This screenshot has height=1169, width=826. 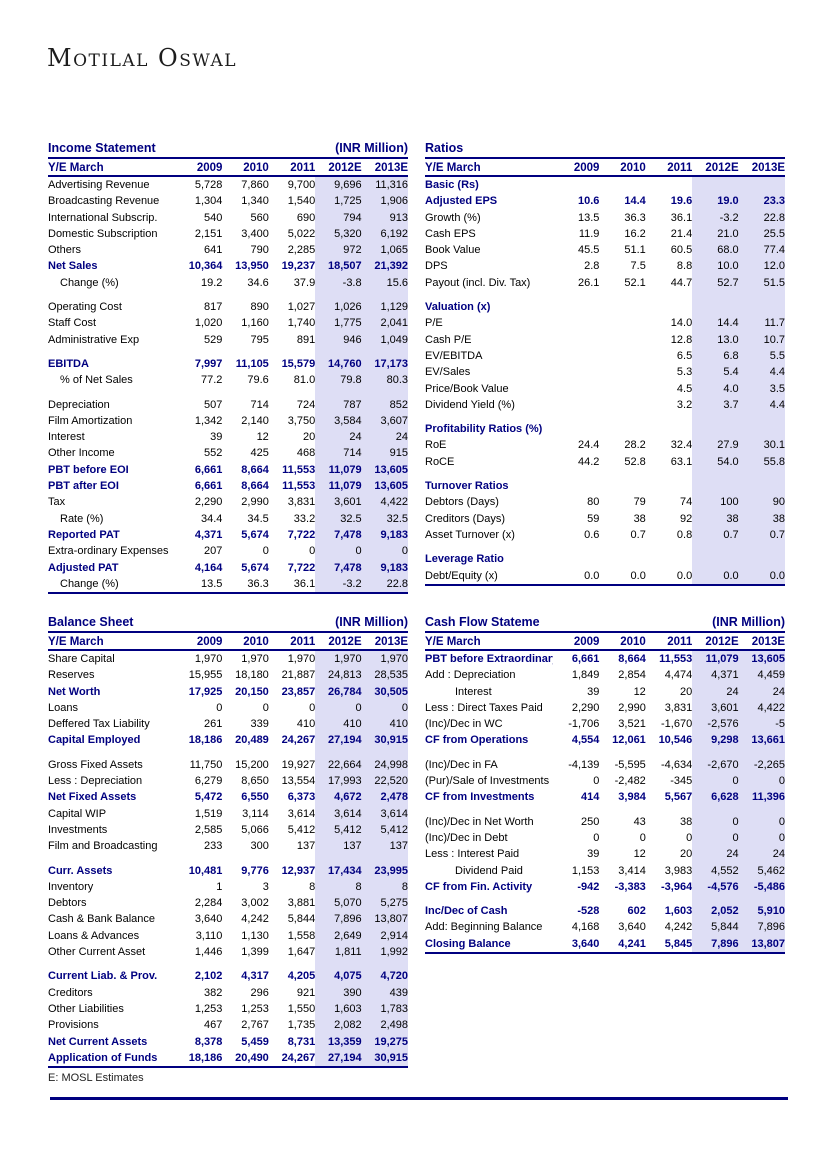 What do you see at coordinates (762, 724) in the screenshot?
I see `cell: -5` at bounding box center [762, 724].